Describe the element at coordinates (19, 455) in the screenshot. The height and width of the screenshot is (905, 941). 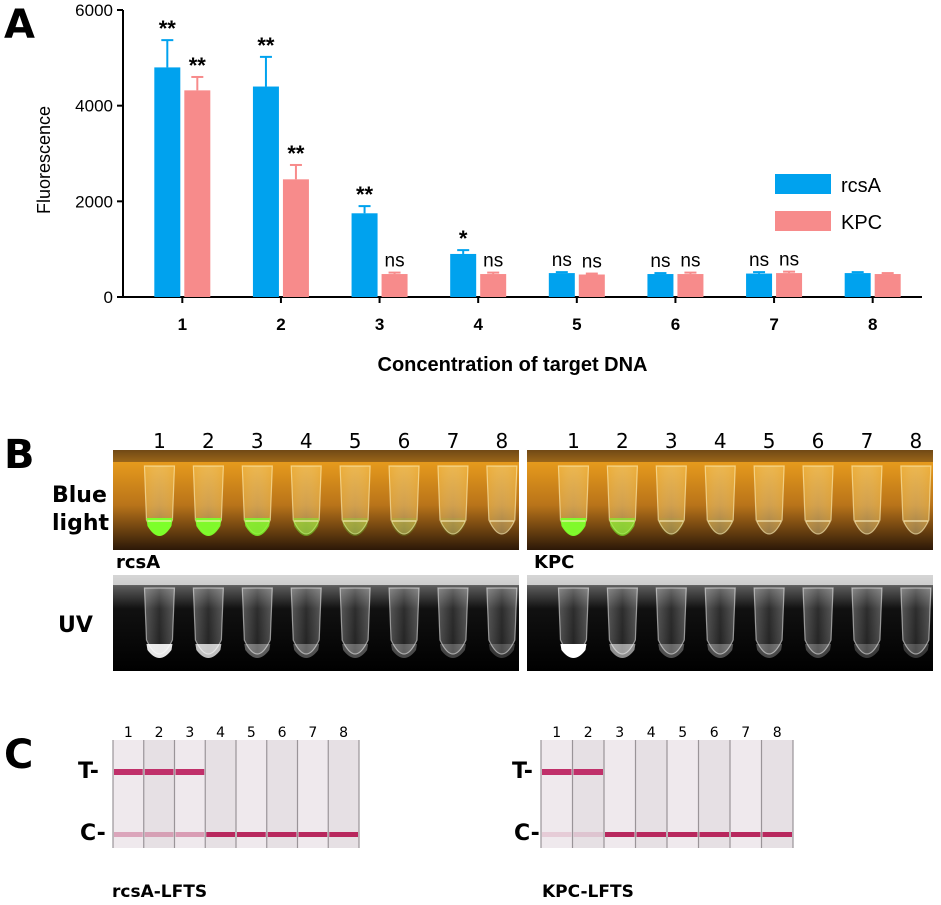
I see `panel-b-letter: B` at that location.